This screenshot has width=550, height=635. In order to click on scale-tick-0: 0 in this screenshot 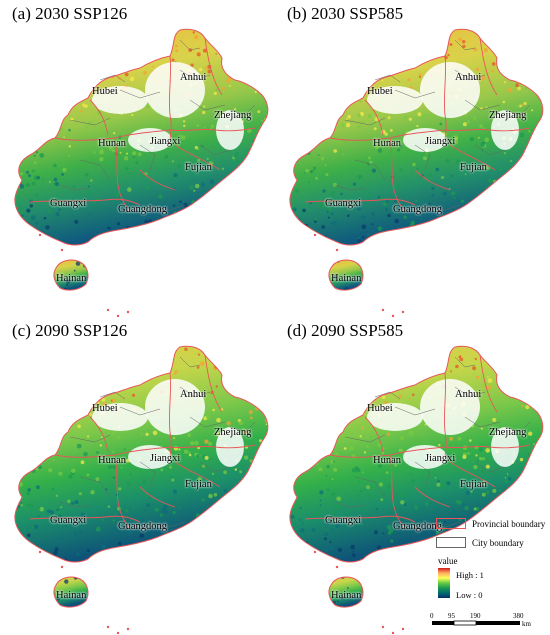, I will do `click(432, 616)`.